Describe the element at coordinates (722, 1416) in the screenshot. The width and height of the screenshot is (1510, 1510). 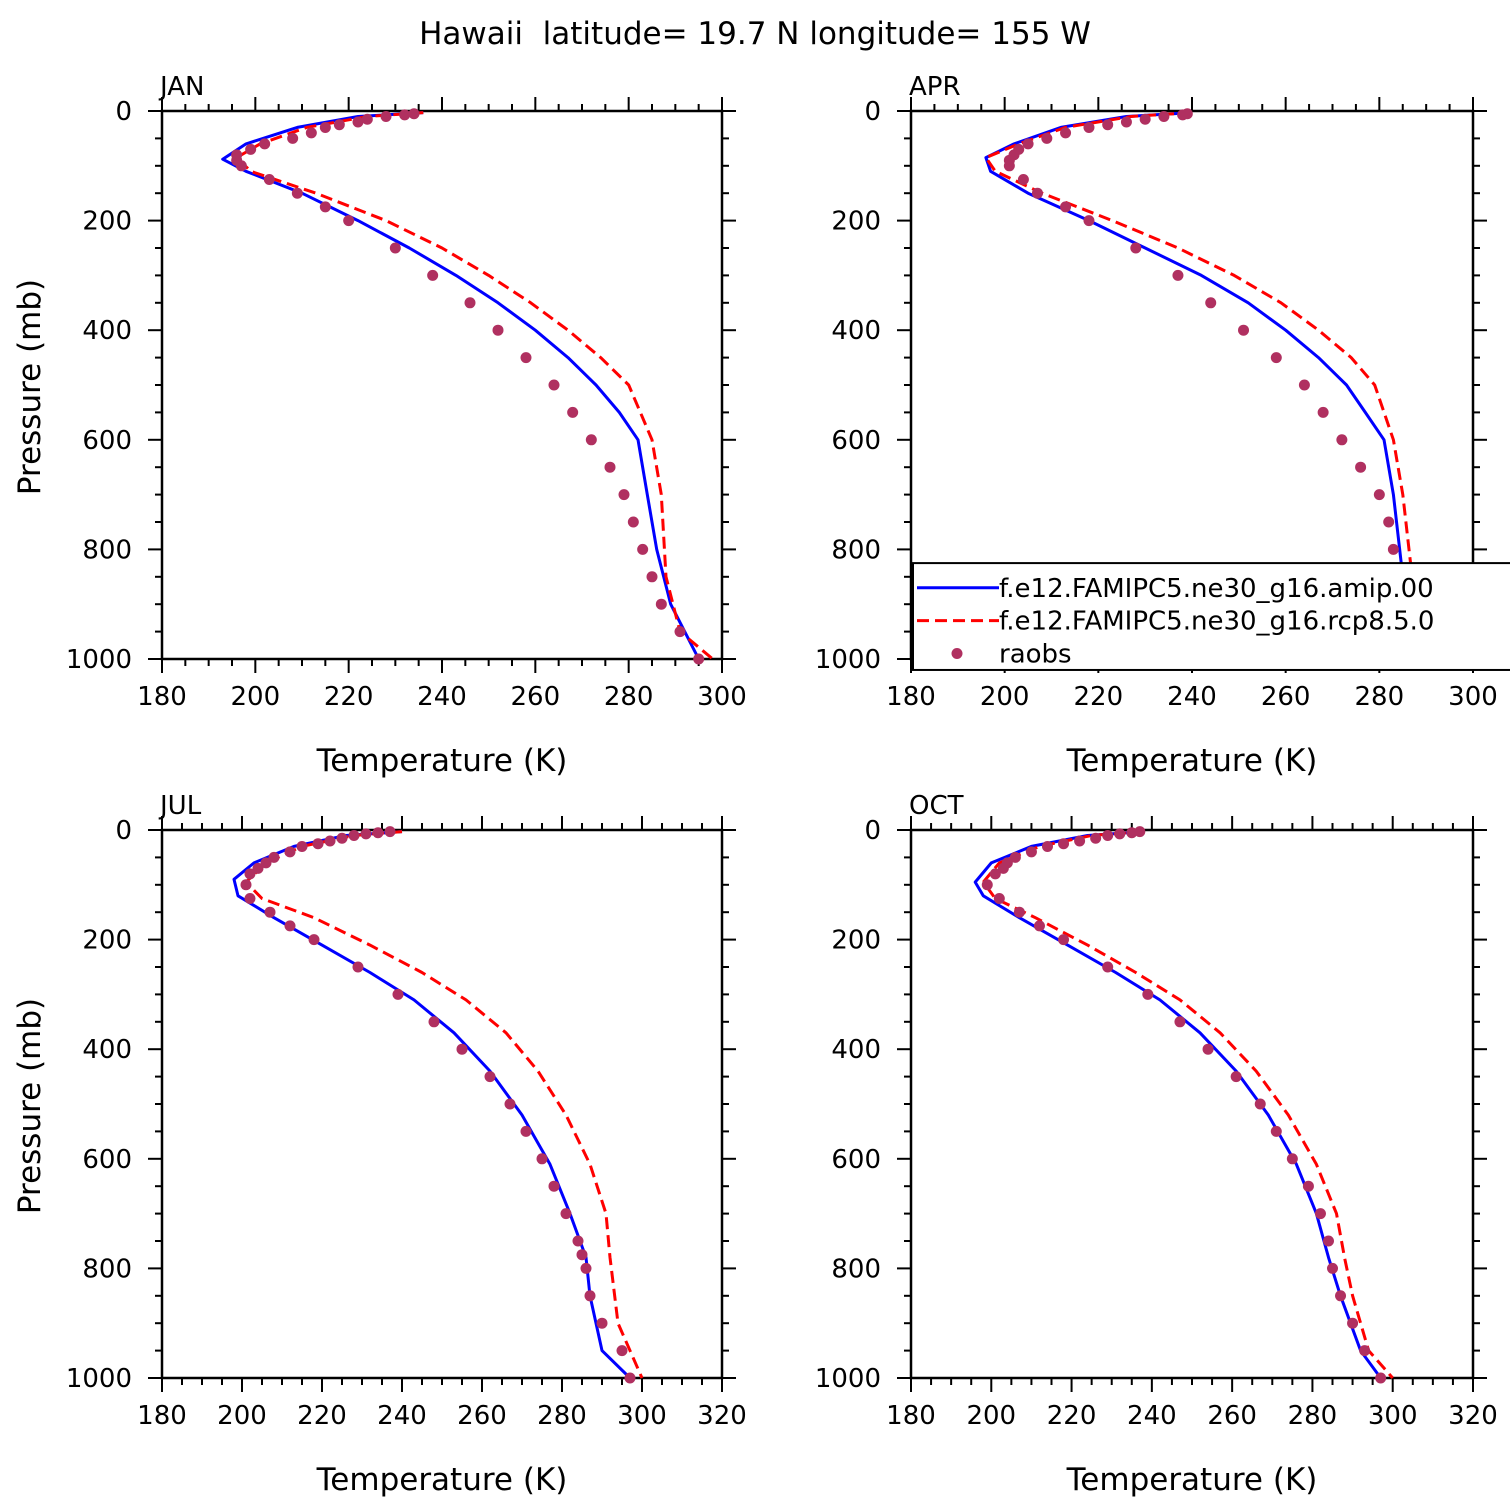
I see `x-tick-label: 320` at that location.